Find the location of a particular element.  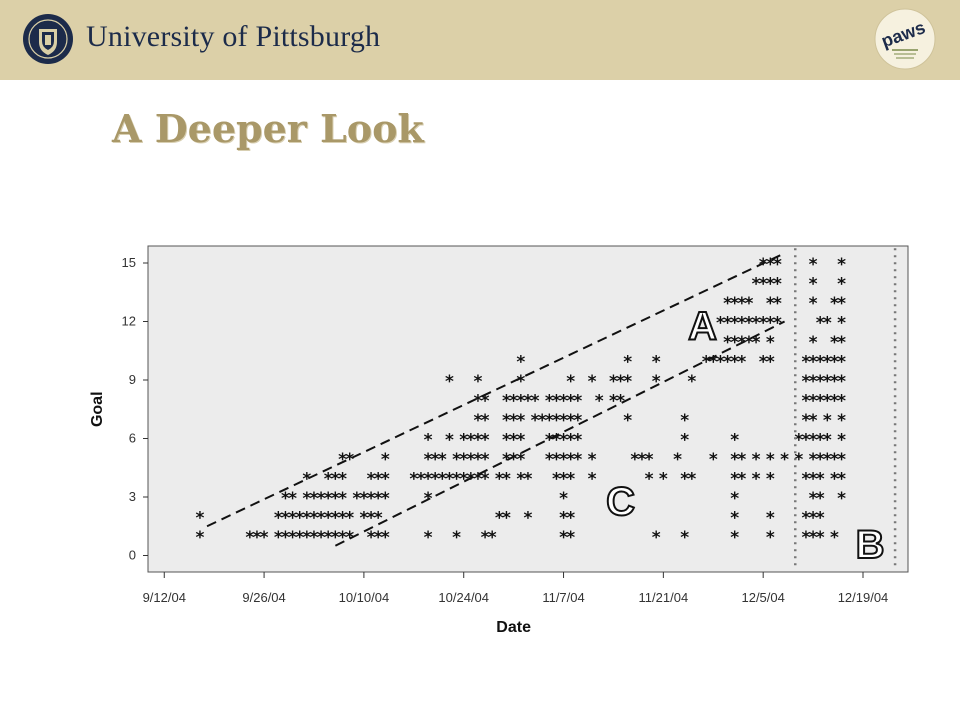

y-tick-label: 3 is located at coordinates (132, 496).